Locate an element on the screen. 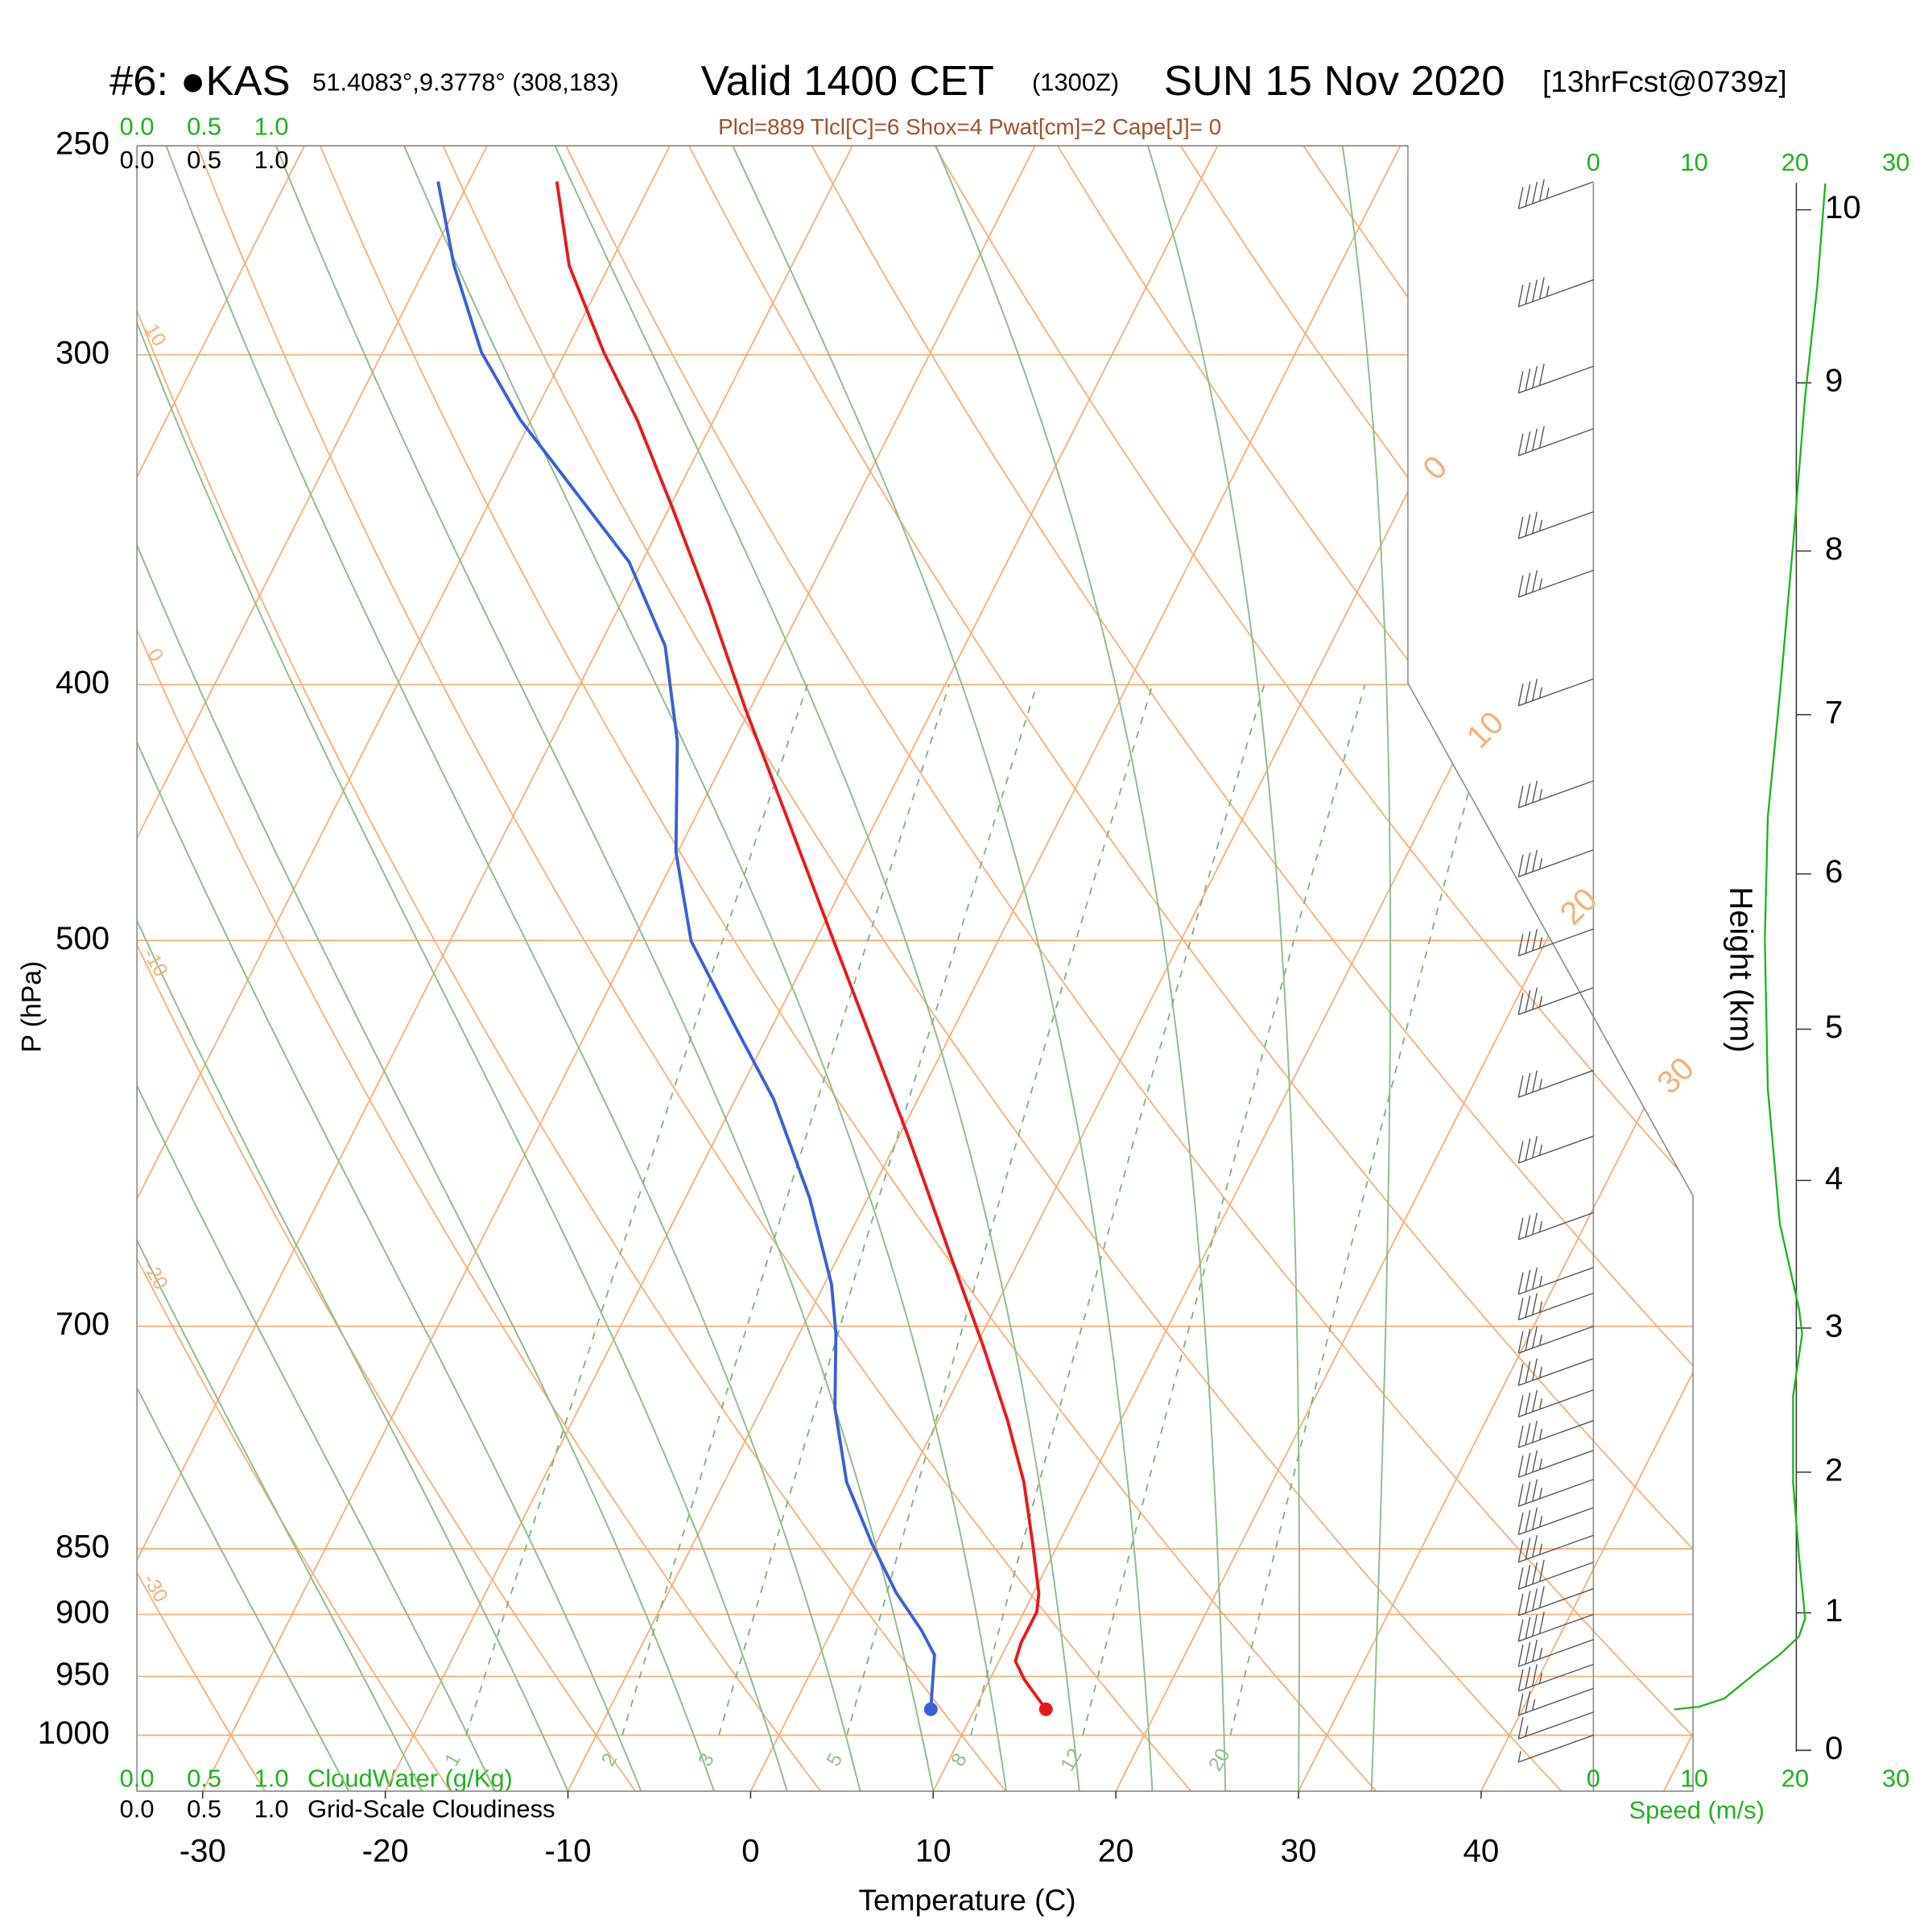 The width and height of the screenshot is (1932, 1932). isotherm is located at coordinates (1587, 969).